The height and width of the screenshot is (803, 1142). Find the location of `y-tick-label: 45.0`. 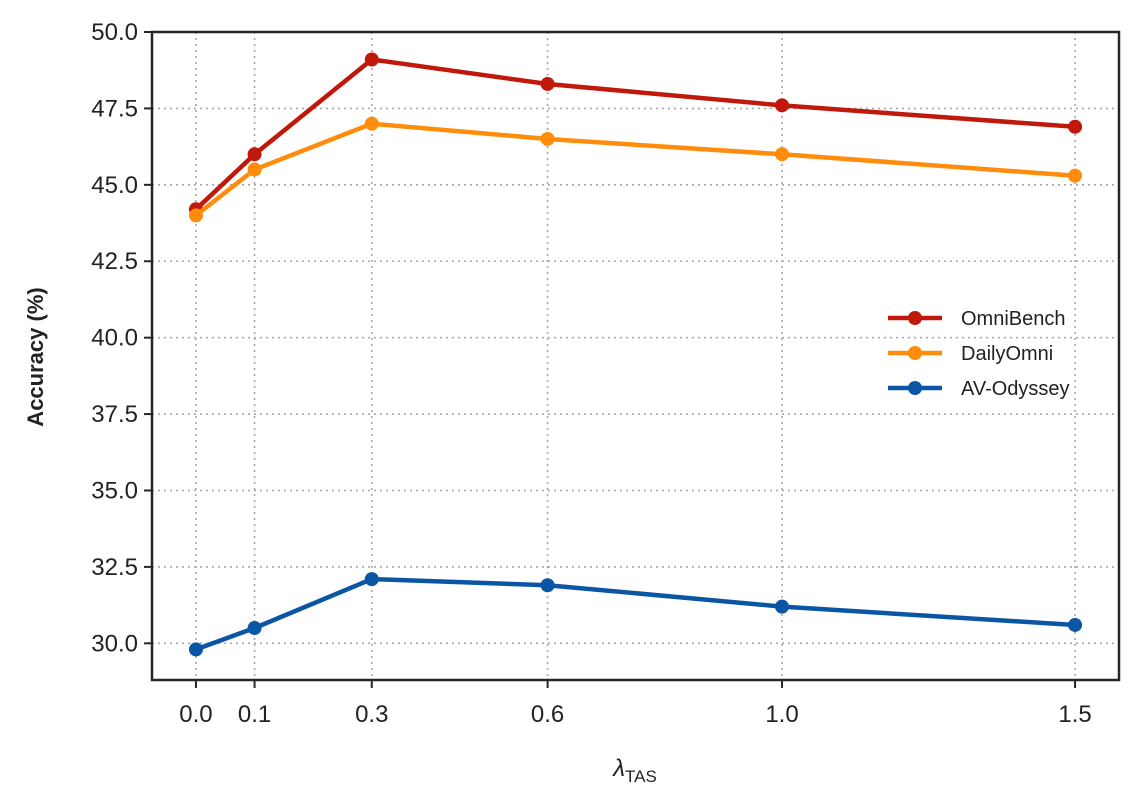

y-tick-label: 45.0 is located at coordinates (114, 185).